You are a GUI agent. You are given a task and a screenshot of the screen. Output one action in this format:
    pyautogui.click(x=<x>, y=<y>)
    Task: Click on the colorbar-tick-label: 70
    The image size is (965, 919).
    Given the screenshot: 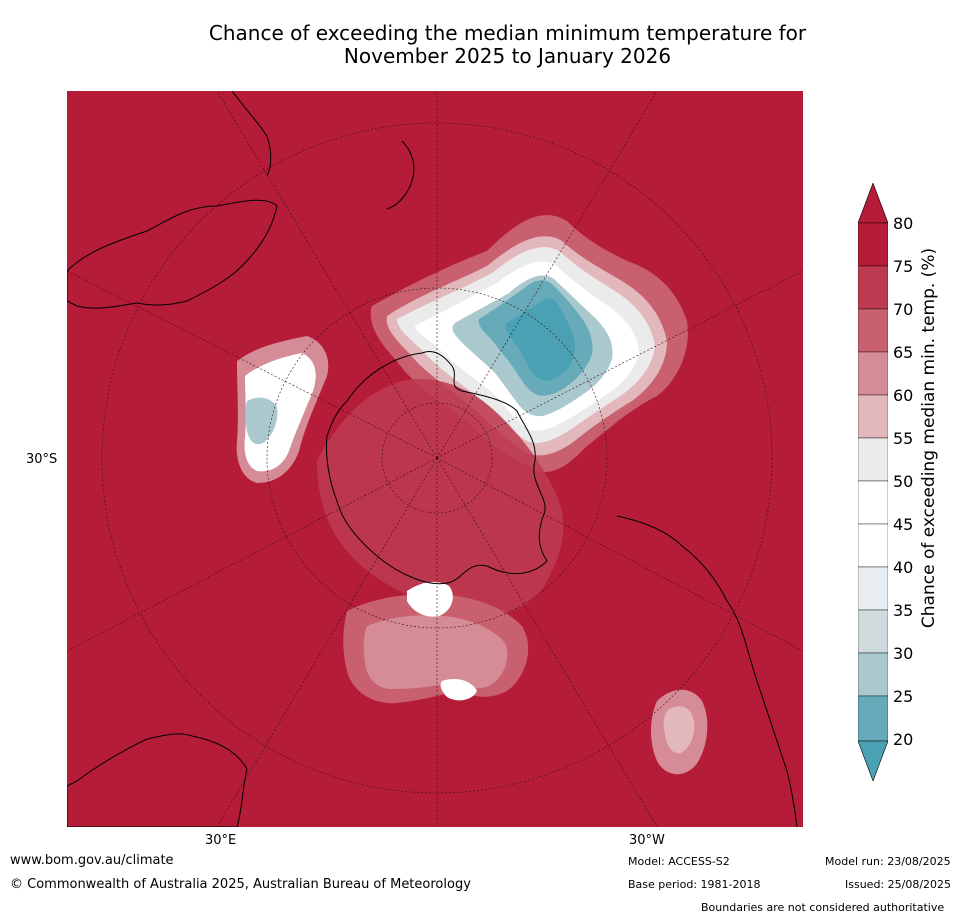 What is the action you would take?
    pyautogui.click(x=903, y=309)
    